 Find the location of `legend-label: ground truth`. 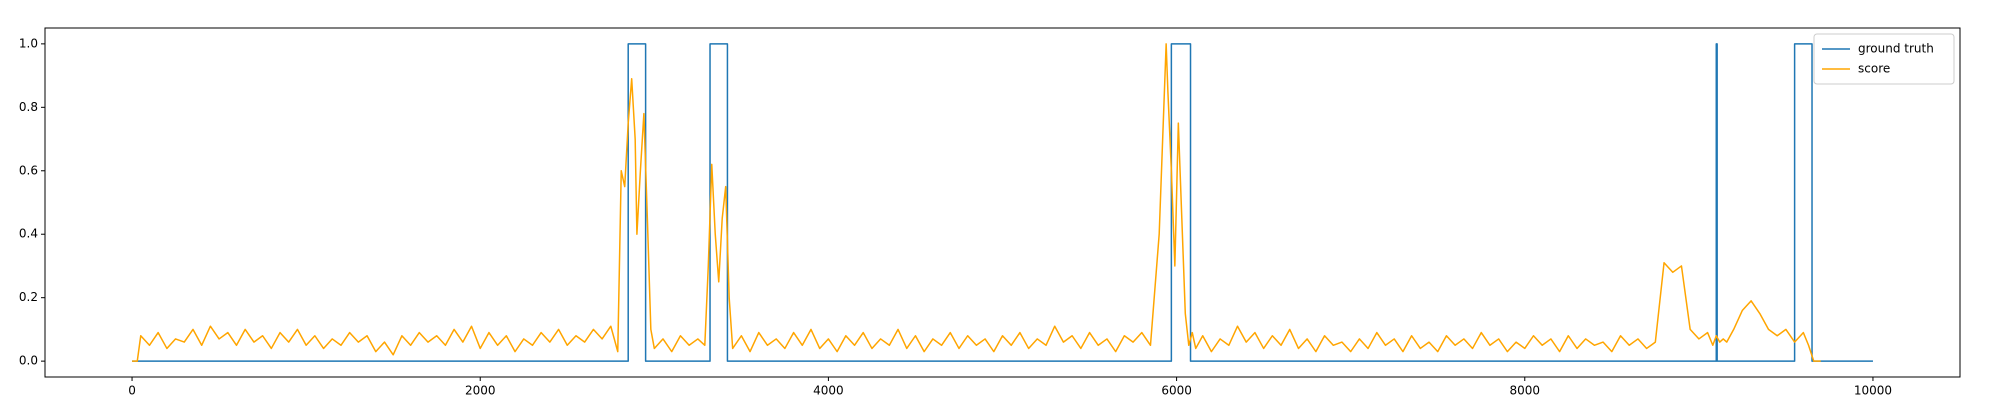

legend-label: ground truth is located at coordinates (1896, 49).